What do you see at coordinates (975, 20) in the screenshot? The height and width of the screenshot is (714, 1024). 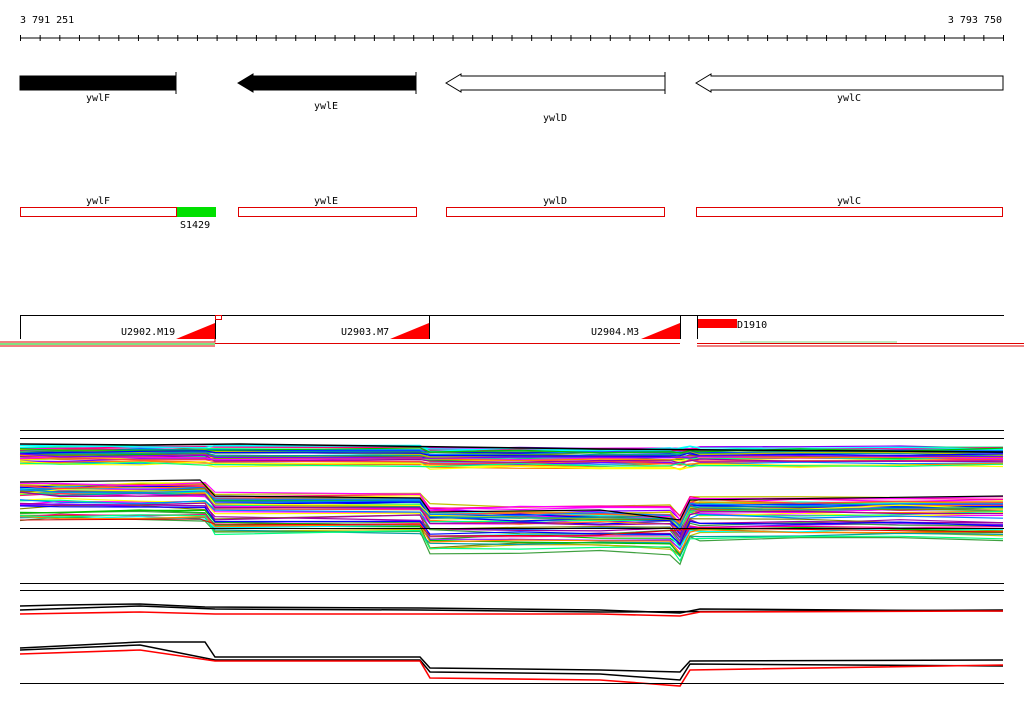 I see `coord-end-label: 3 793 750` at bounding box center [975, 20].